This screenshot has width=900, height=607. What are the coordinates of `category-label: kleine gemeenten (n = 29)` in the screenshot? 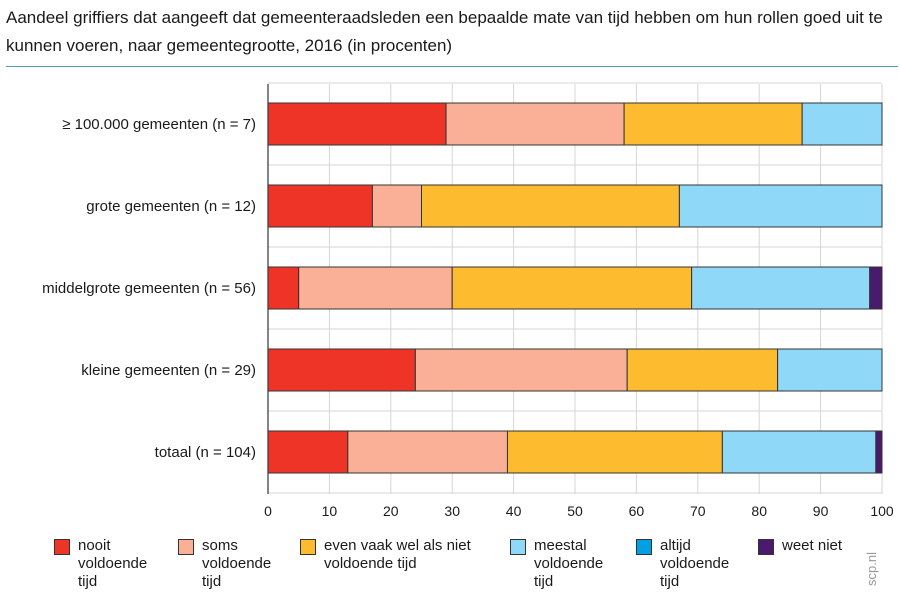 It's located at (168, 370).